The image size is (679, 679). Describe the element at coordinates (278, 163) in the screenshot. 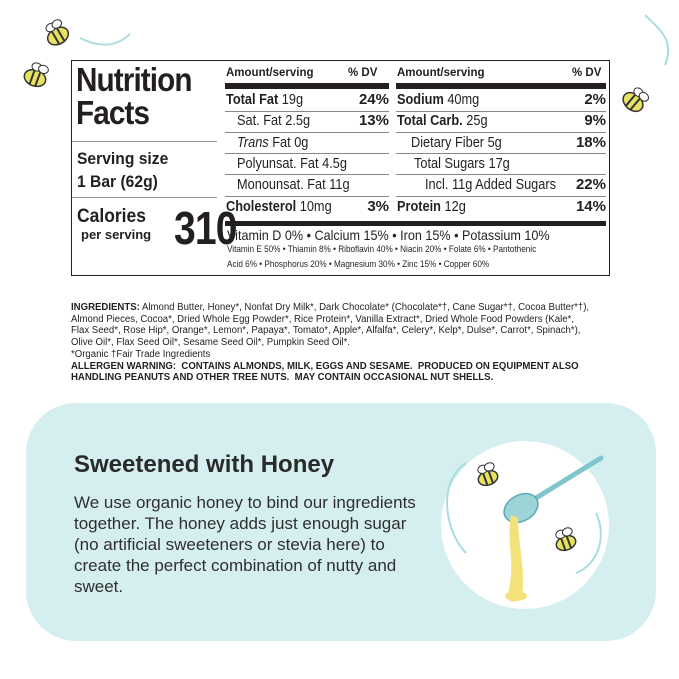

I see `nutrient-name: Polyunsat. Fat` at that location.